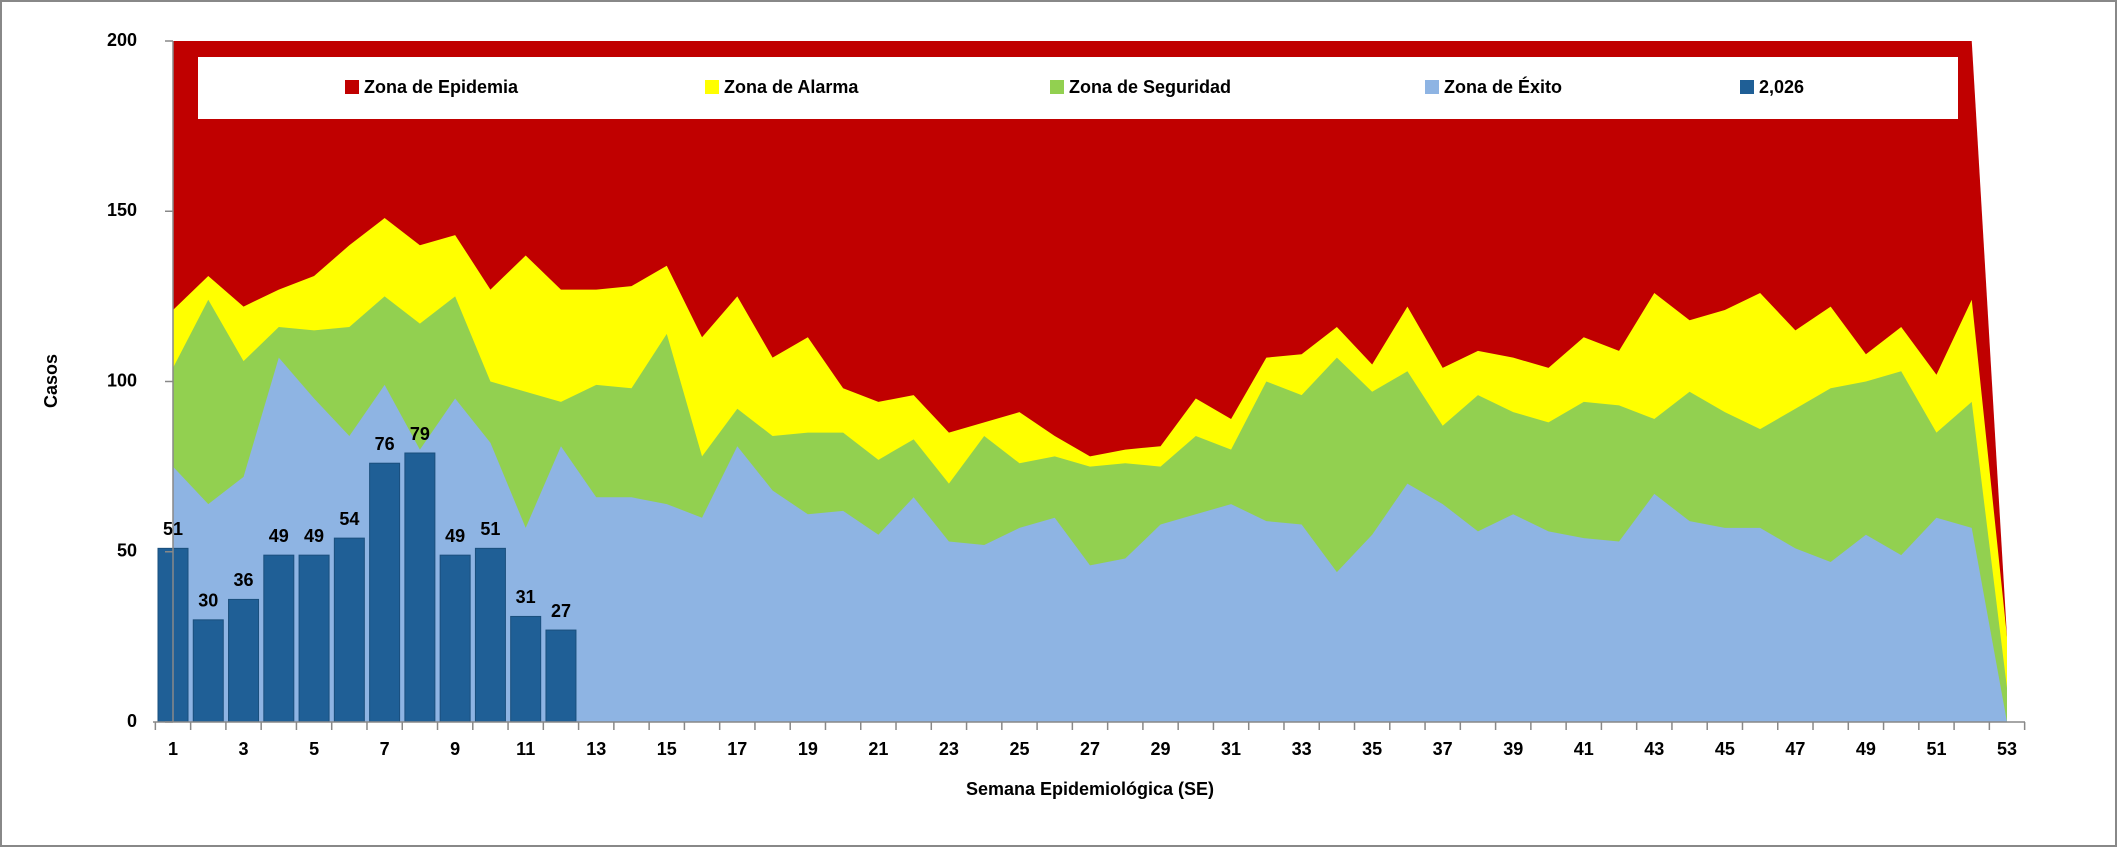 This screenshot has width=2117, height=847. What do you see at coordinates (1866, 749) in the screenshot?
I see `x-tick-label: 49` at bounding box center [1866, 749].